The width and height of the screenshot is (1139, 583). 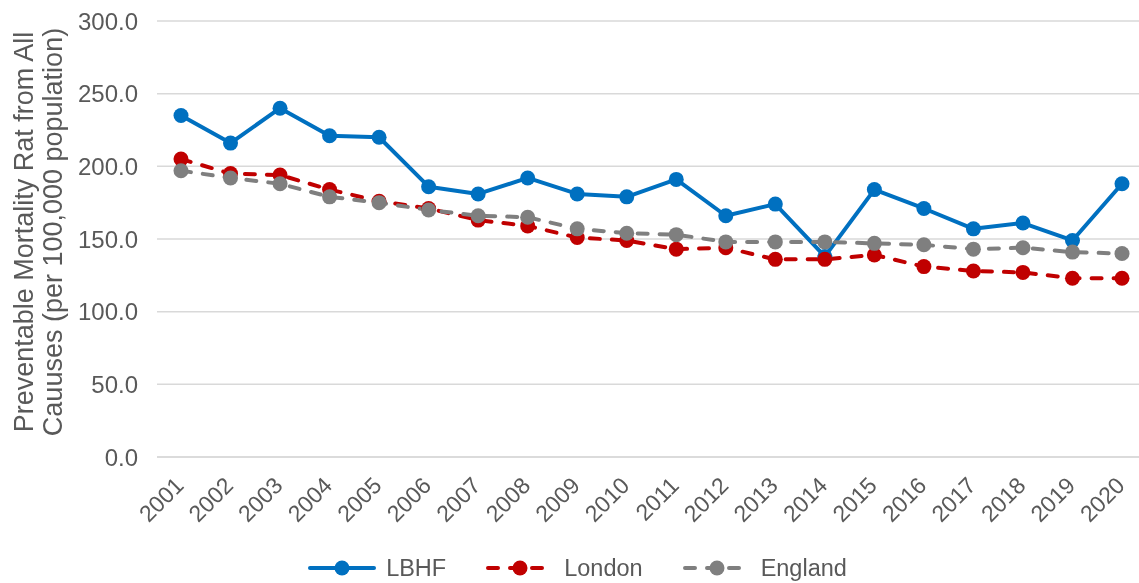 I want to click on y-tick-label: 100.0, so click(x=107, y=312).